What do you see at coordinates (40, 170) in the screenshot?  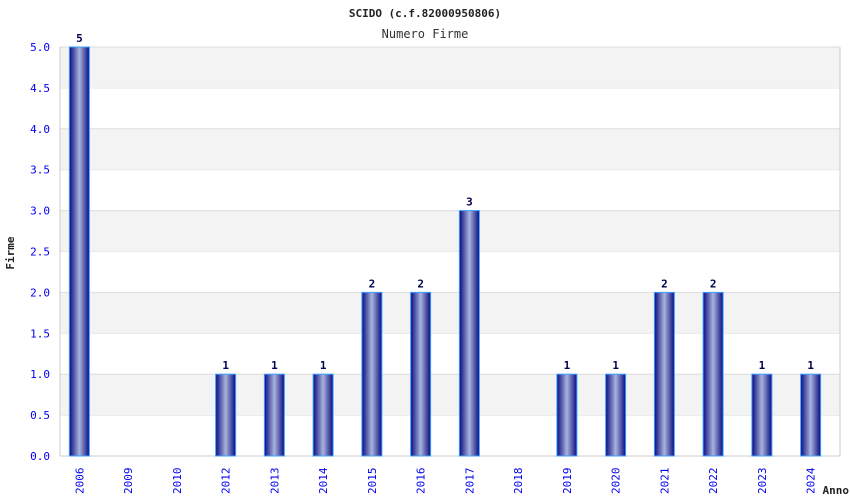 I see `y-tick-label: 3.5` at bounding box center [40, 170].